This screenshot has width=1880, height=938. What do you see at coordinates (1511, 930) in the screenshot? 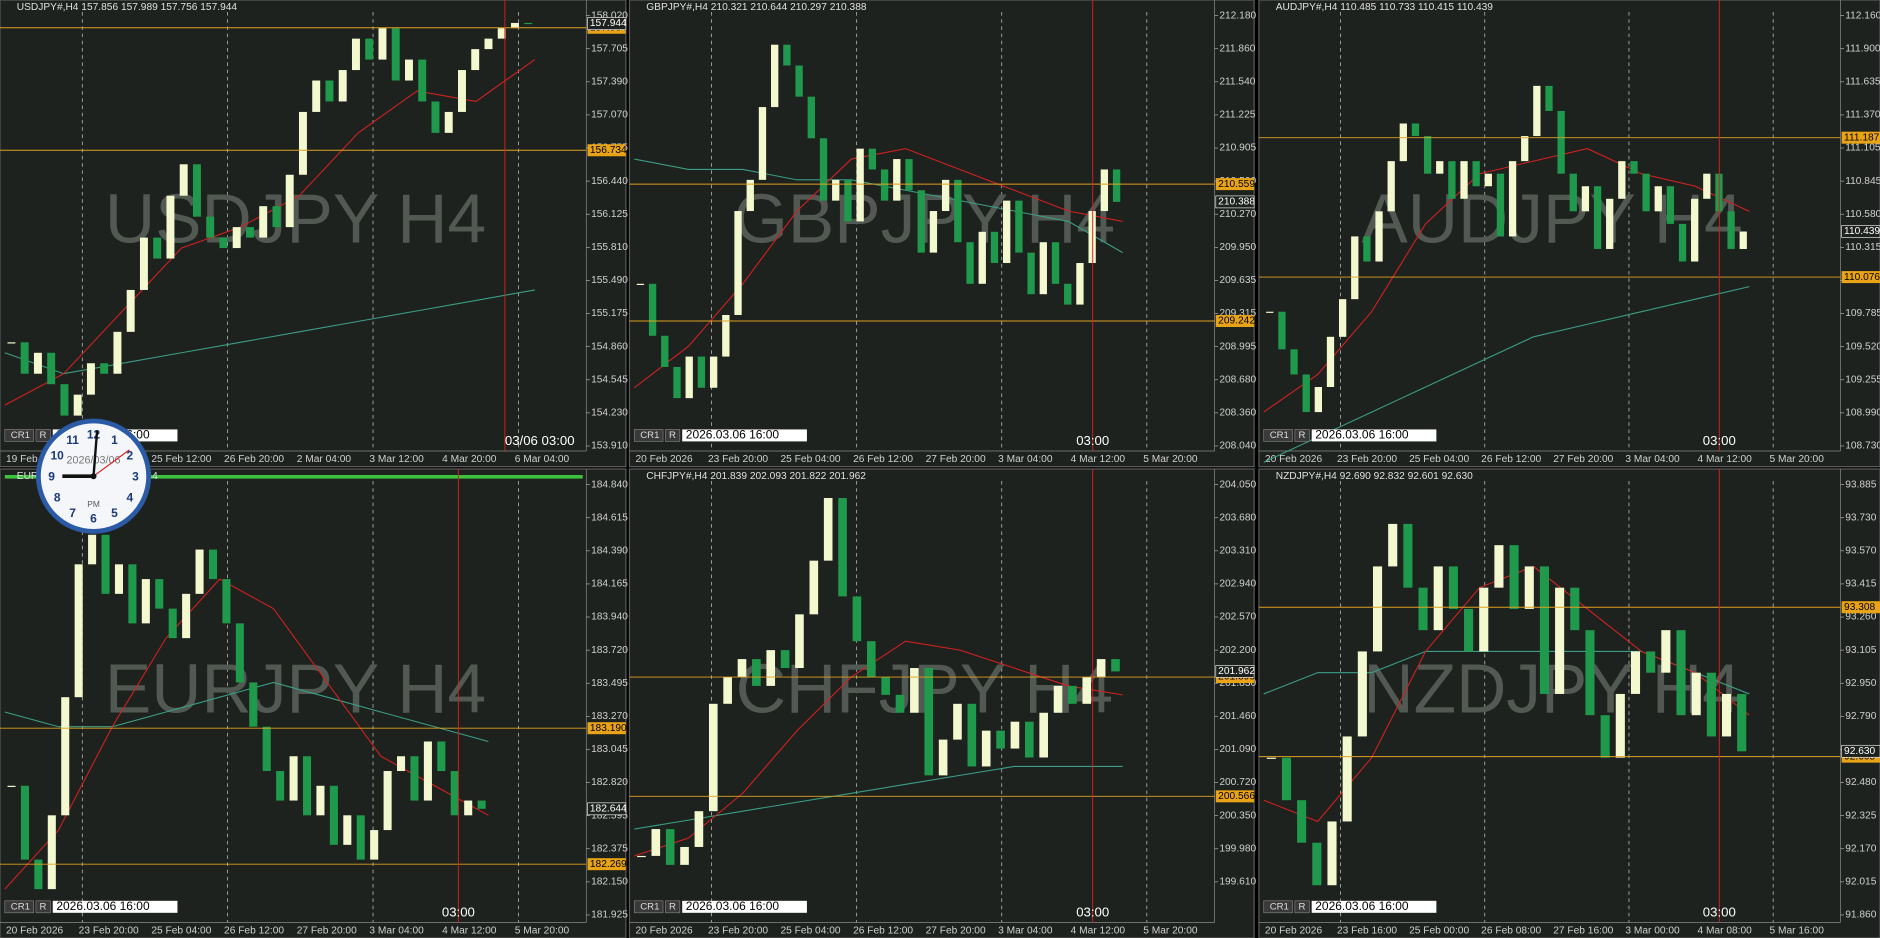
I see `time-label: 26 Feb 08:00` at bounding box center [1511, 930].